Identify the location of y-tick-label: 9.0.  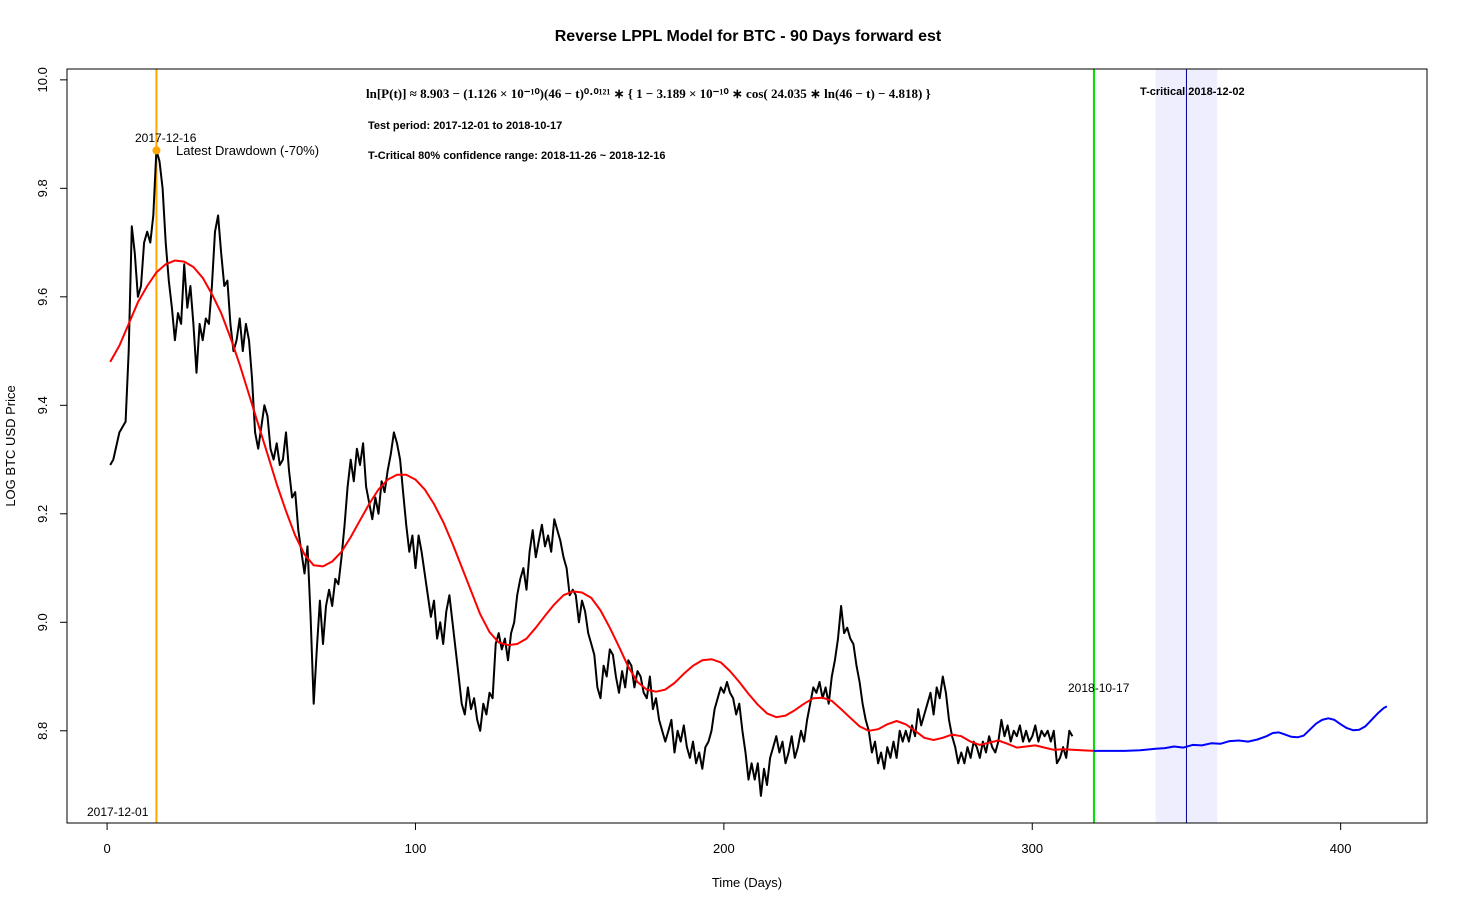
(42, 622).